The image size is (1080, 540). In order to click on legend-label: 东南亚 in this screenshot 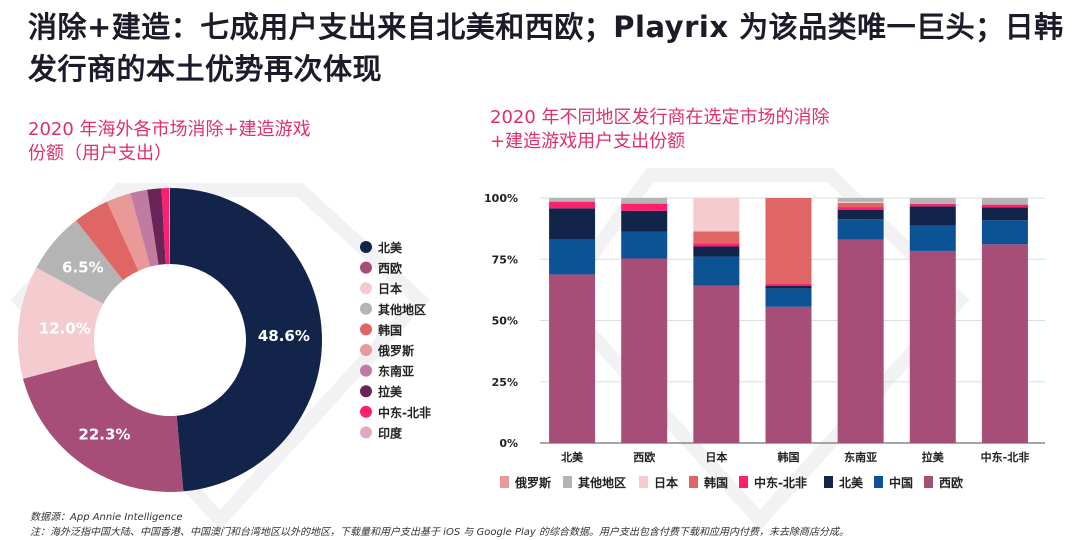, I will do `click(396, 371)`.